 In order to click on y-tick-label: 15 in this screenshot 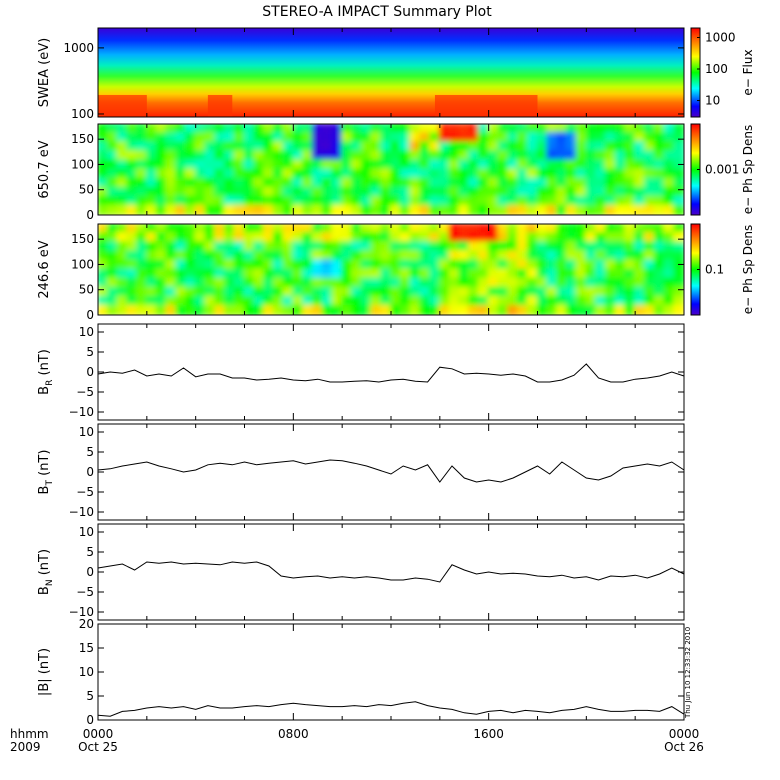, I will do `click(86, 648)`.